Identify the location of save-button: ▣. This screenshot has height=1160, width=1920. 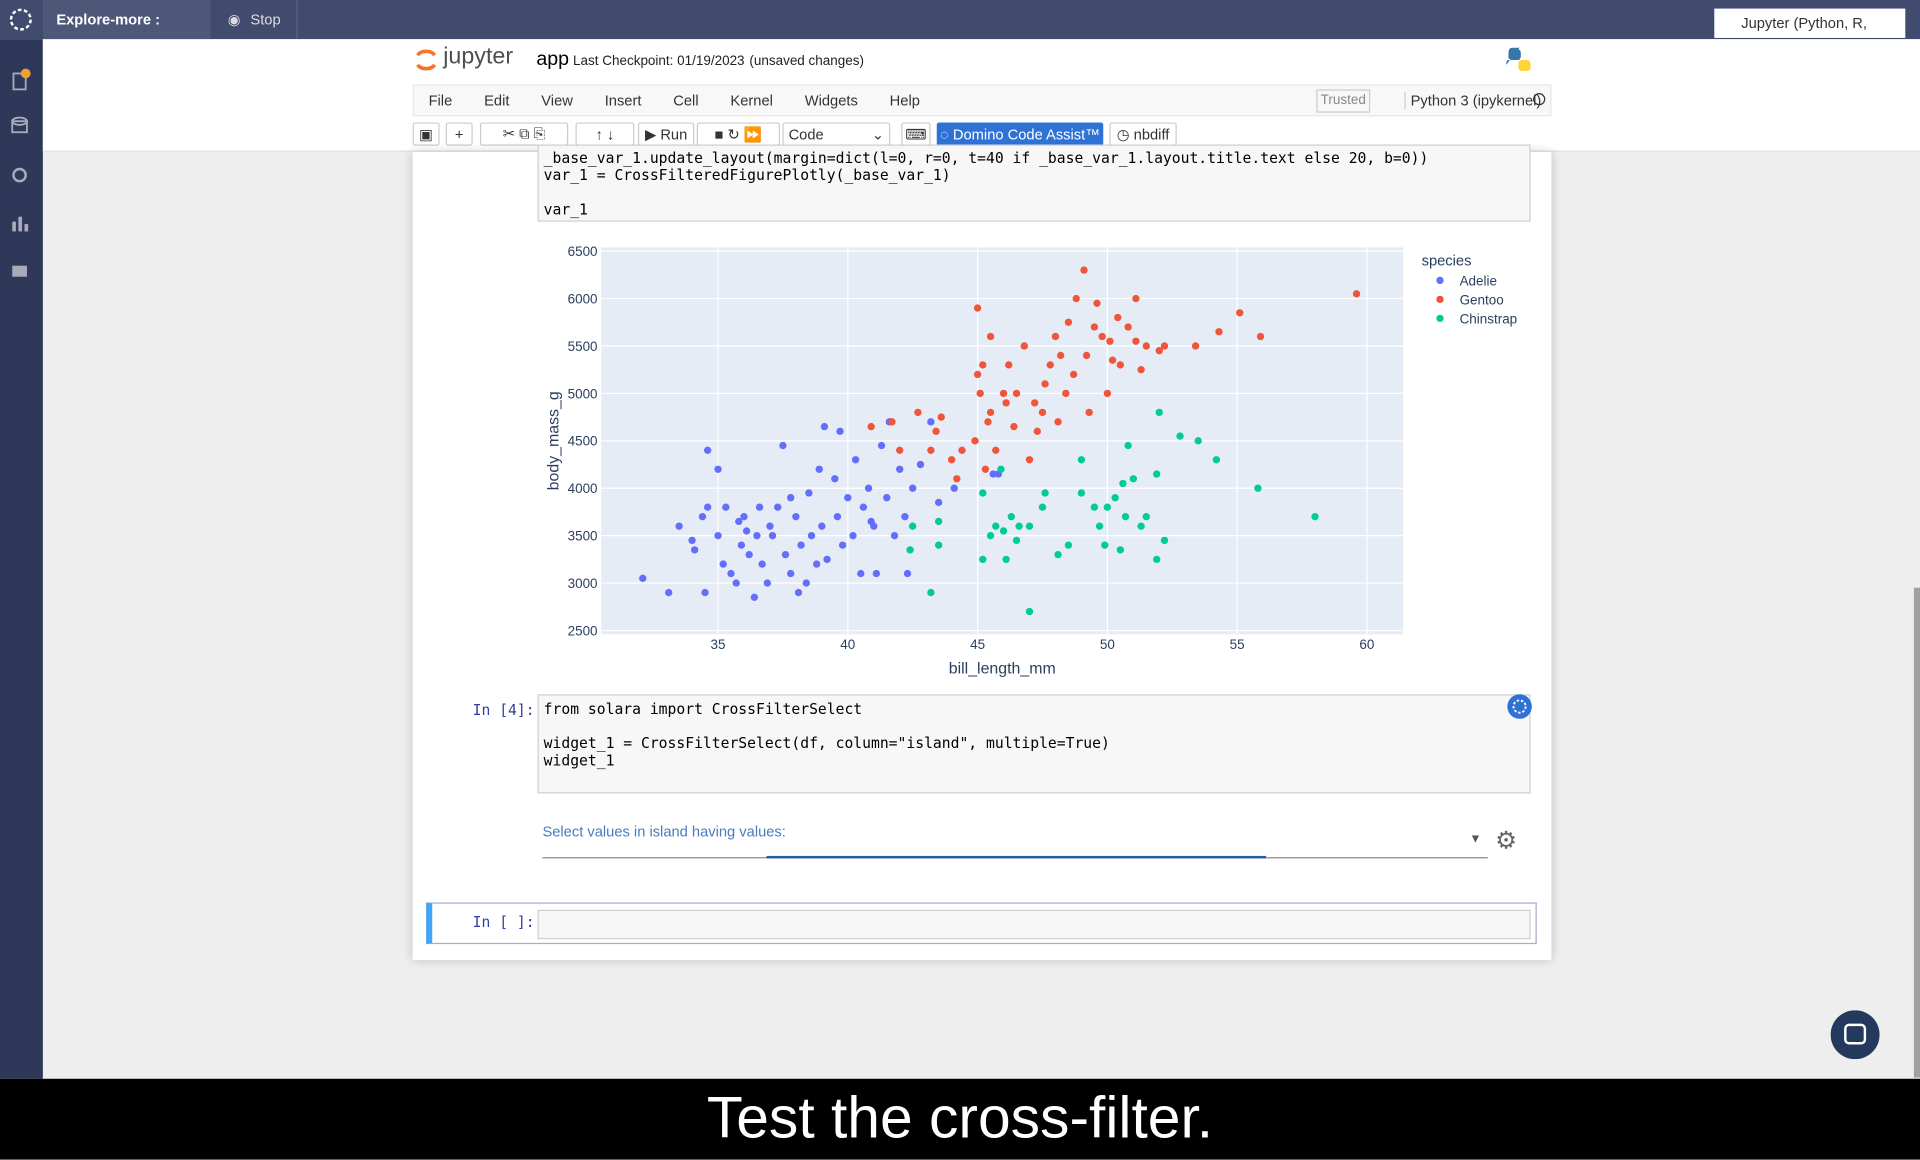
(426, 134).